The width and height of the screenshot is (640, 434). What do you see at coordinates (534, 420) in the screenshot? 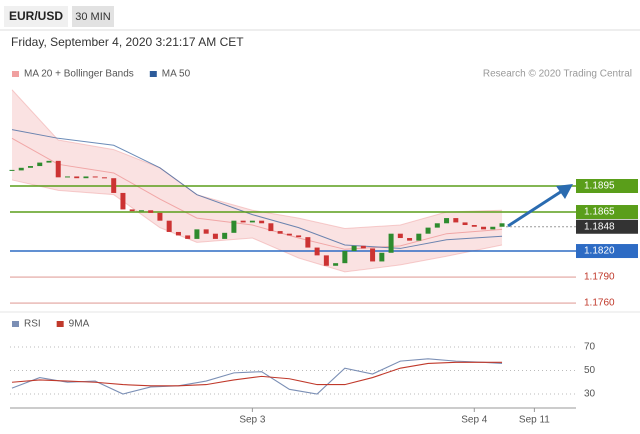
I see `x-tick-label: Sep 11` at bounding box center [534, 420].